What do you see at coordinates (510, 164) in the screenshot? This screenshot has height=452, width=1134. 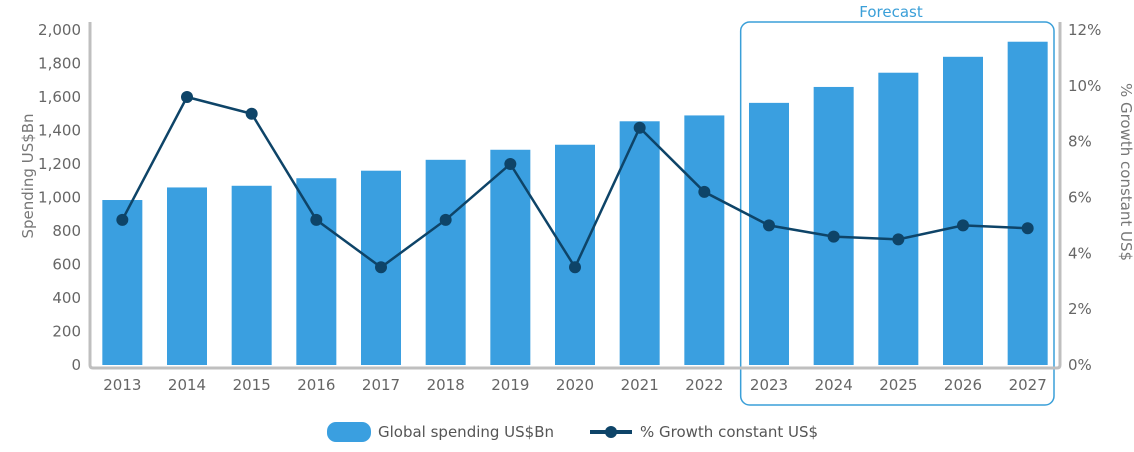 I see `growth-point-2019` at bounding box center [510, 164].